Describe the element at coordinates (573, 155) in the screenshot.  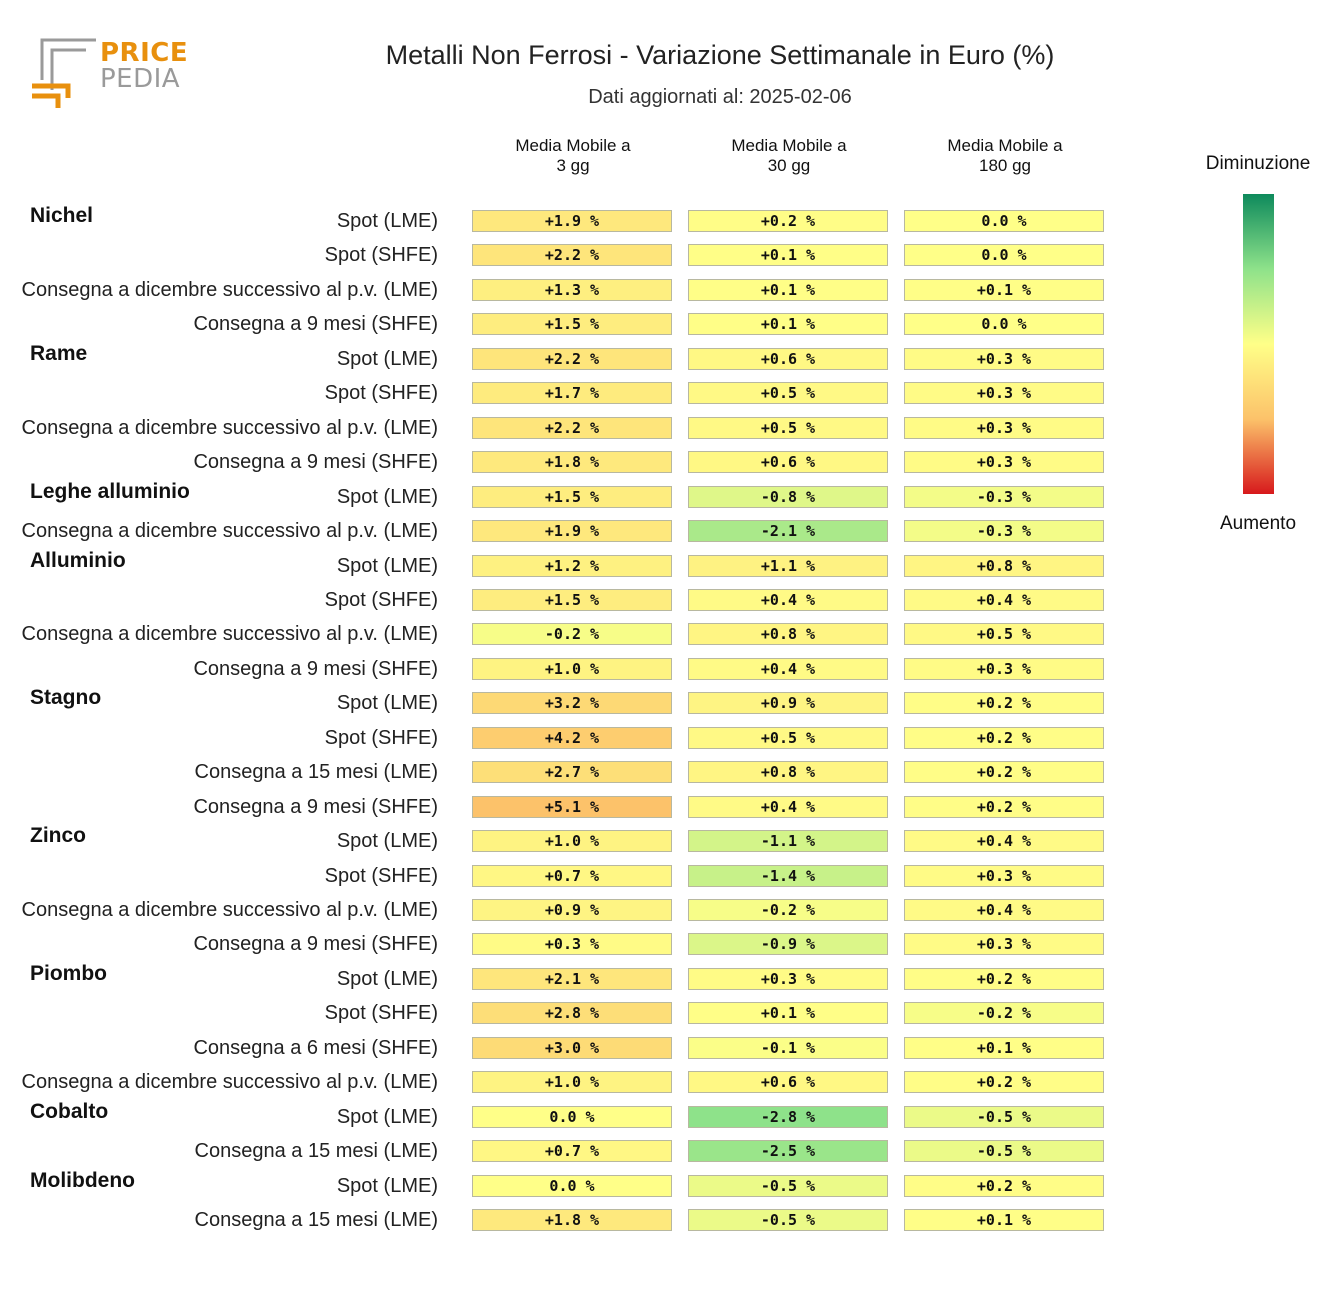
I see `column-header: Media Mobile a 3 gg` at that location.